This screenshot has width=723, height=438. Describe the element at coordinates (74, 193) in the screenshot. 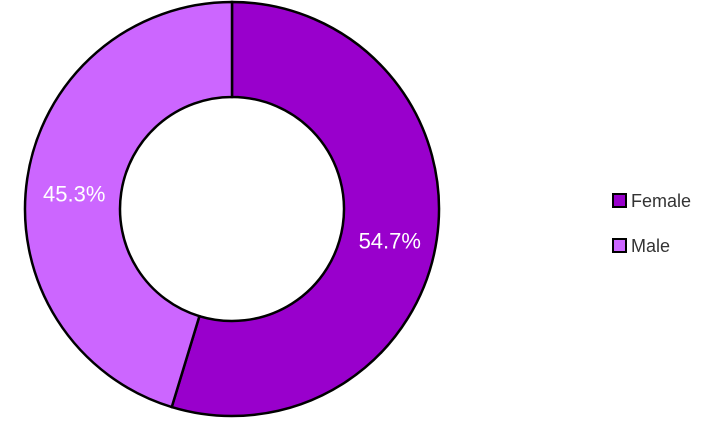

I see `data-label: 45.3%` at that location.